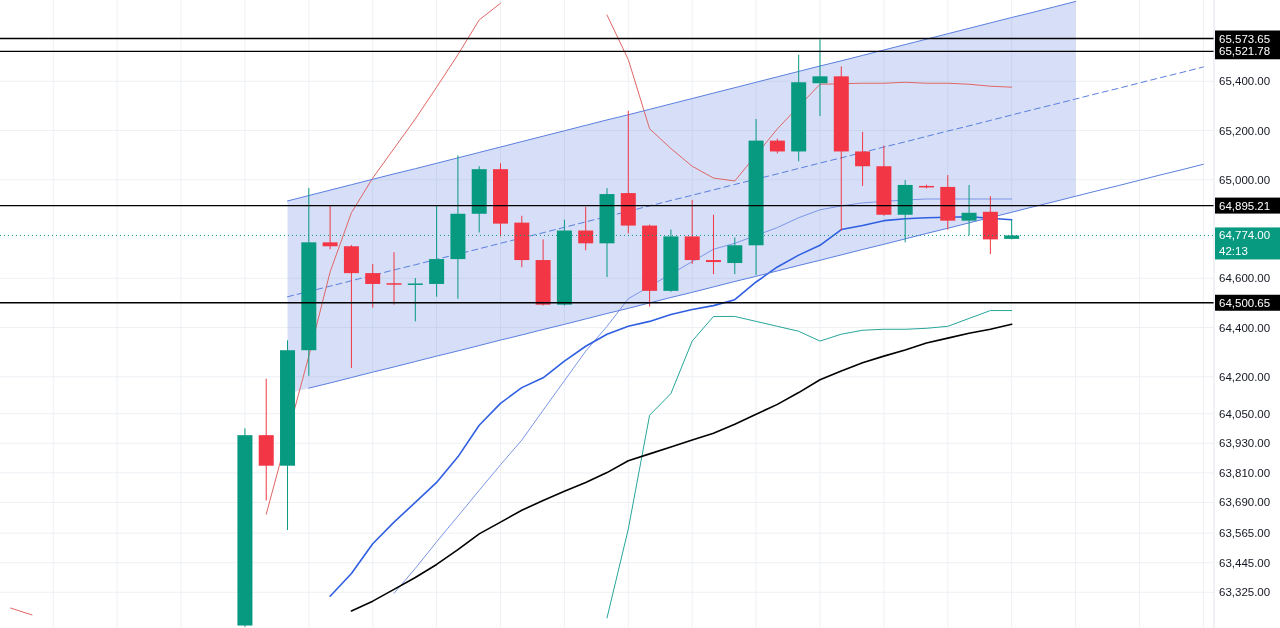 The width and height of the screenshot is (1280, 628). What do you see at coordinates (1245, 413) in the screenshot?
I see `y-tick-label: 64,050.00` at bounding box center [1245, 413].